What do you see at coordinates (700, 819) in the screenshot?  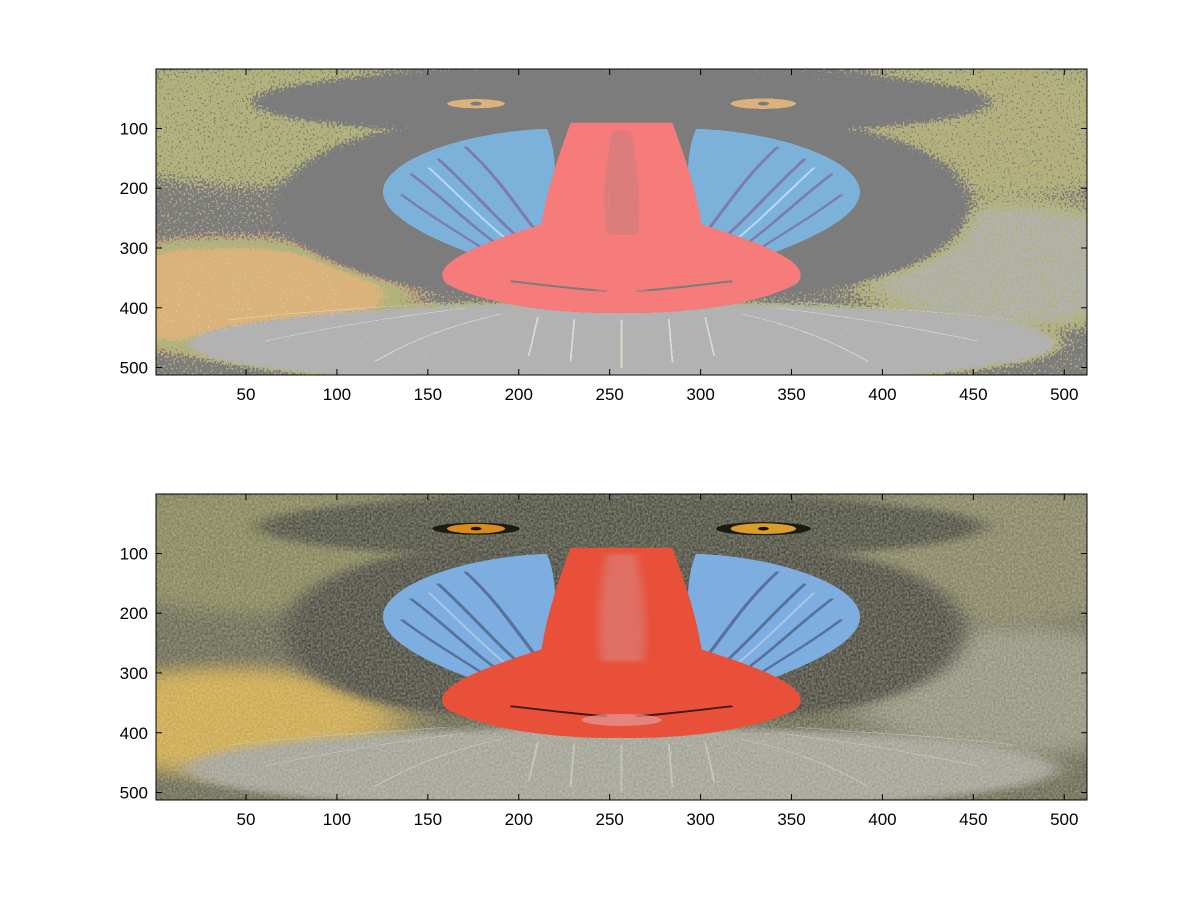 I see `bottom-x-tick-label: 300` at bounding box center [700, 819].